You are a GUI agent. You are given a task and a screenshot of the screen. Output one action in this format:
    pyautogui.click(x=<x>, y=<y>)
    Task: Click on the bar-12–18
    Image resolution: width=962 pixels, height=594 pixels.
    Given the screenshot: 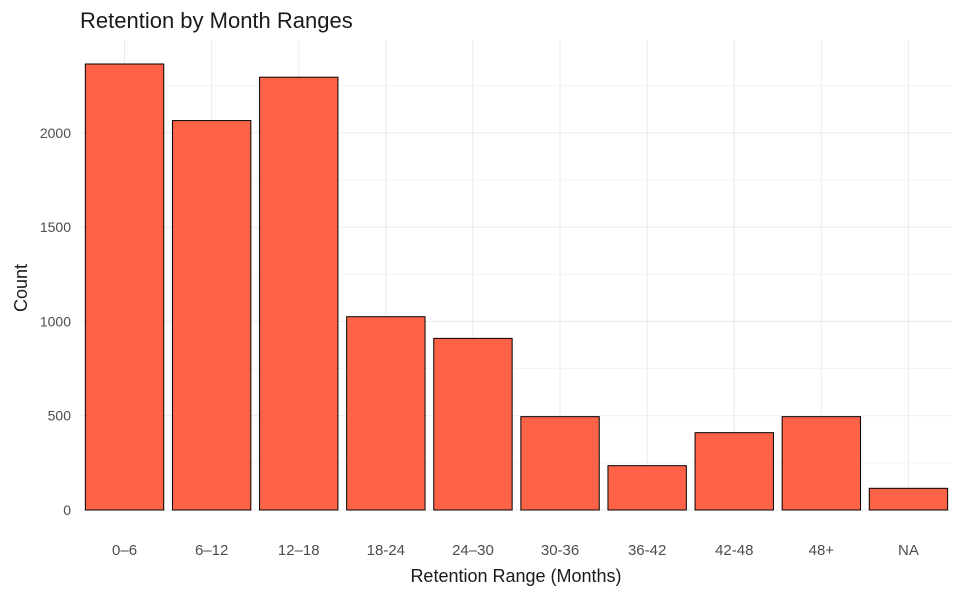 What is the action you would take?
    pyautogui.click(x=299, y=293)
    